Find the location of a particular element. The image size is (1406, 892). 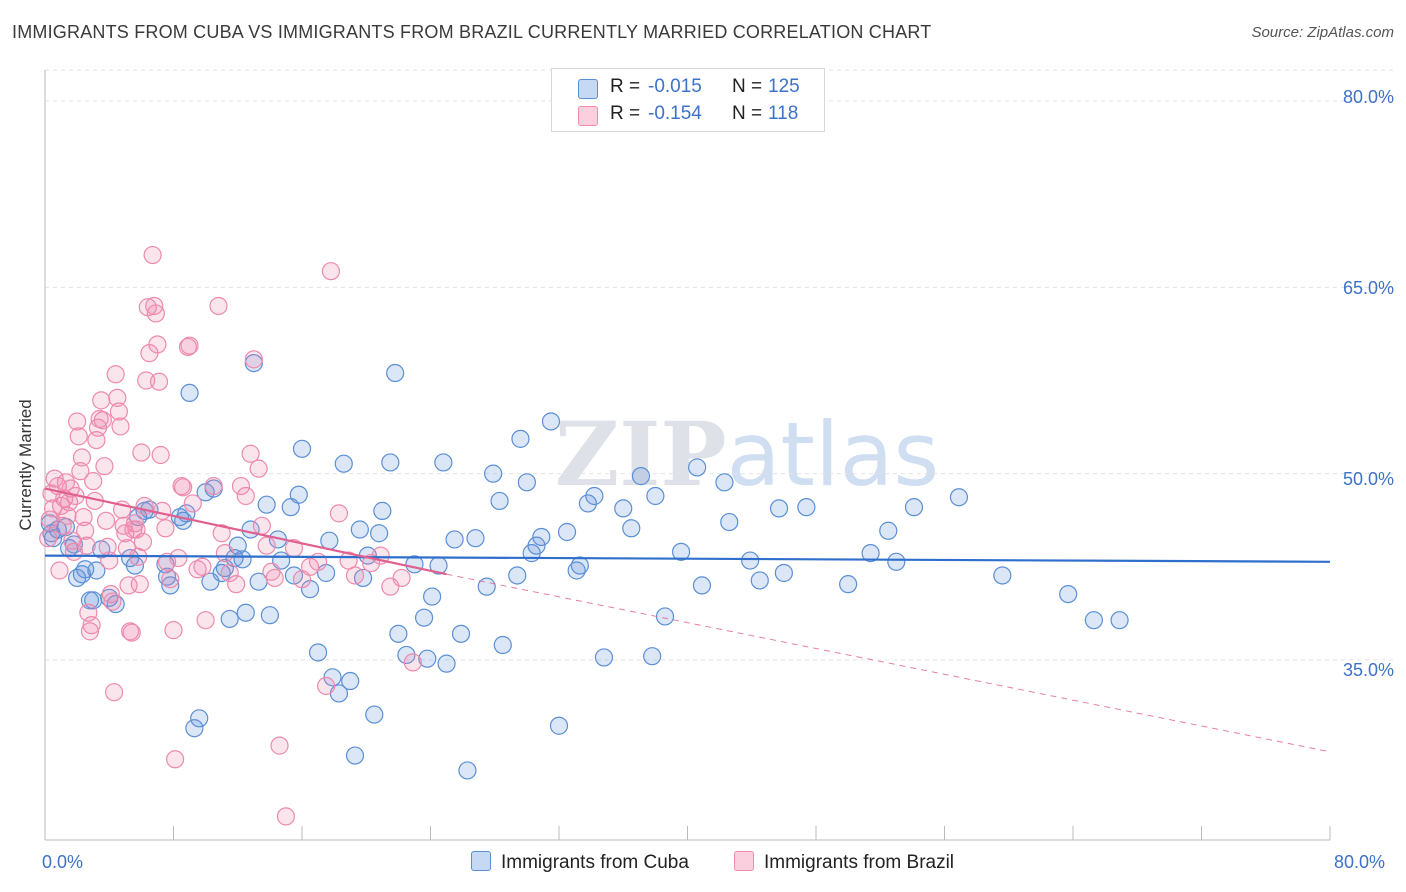

legend-row-cuba: R = -0.015 N = 125 is located at coordinates (687, 88).